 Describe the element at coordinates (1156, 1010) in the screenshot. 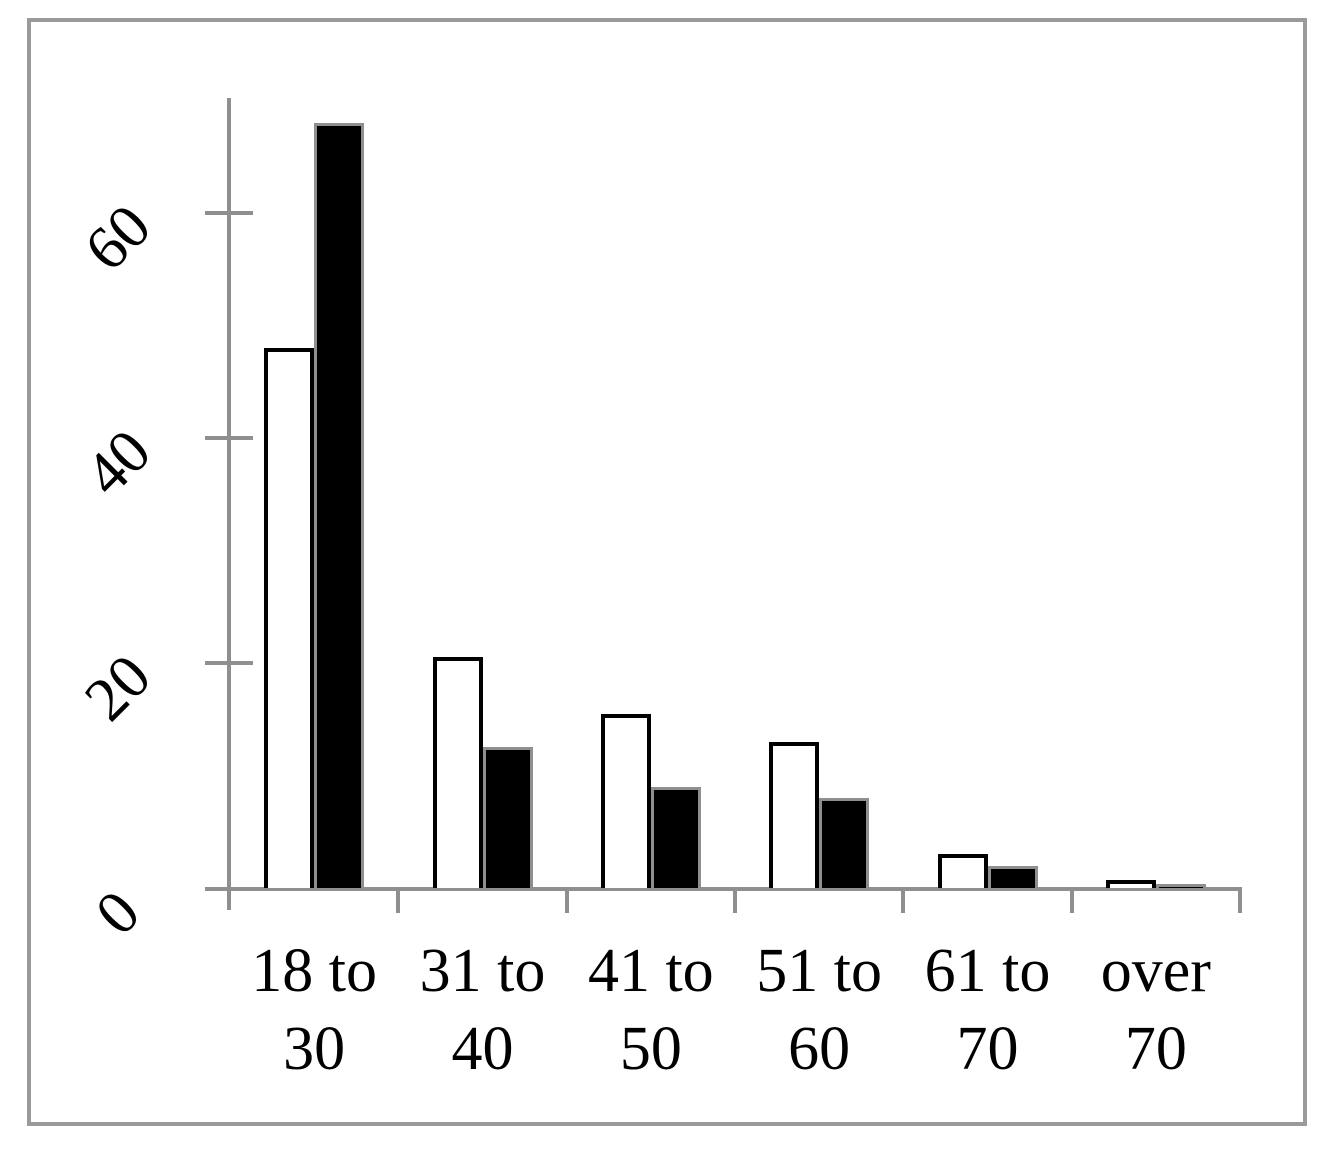

I see `x-axis-category-label: over 70` at that location.